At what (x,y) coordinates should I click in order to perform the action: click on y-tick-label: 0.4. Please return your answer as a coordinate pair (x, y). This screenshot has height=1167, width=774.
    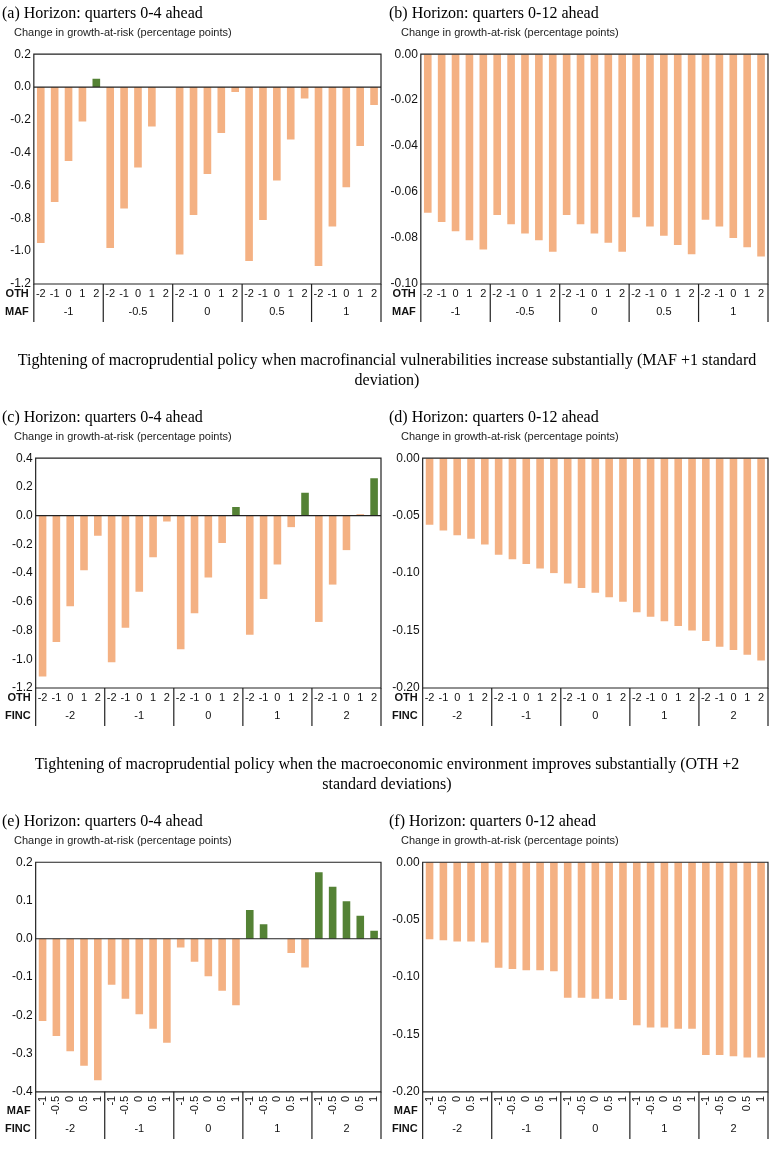
    Looking at the image, I should click on (24, 457).